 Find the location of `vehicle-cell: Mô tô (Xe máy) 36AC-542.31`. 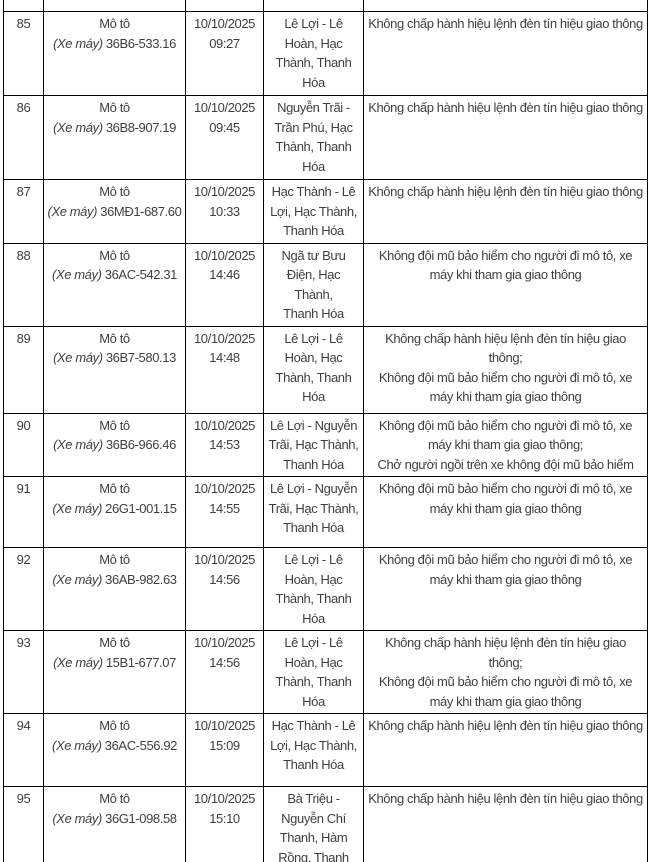

vehicle-cell: Mô tô (Xe máy) 36AC-542.31 is located at coordinates (114, 284).